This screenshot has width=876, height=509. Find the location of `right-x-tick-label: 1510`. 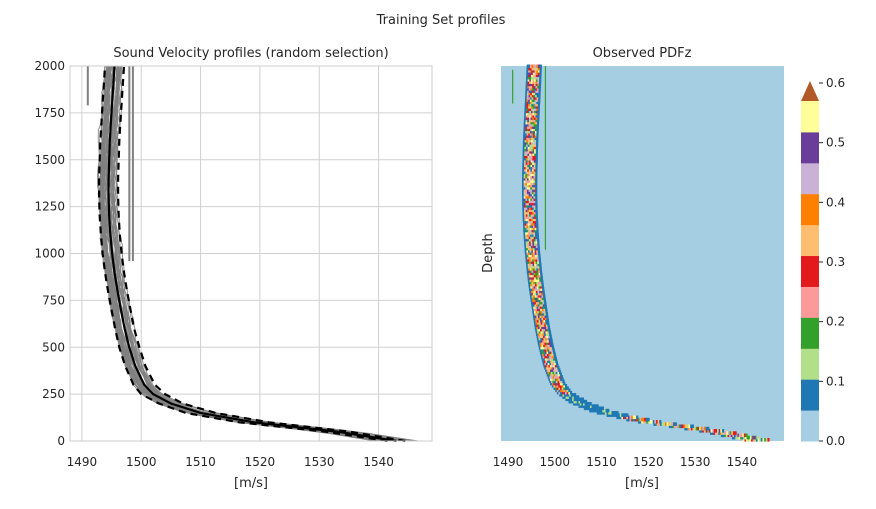

right-x-tick-label: 1510 is located at coordinates (601, 462).